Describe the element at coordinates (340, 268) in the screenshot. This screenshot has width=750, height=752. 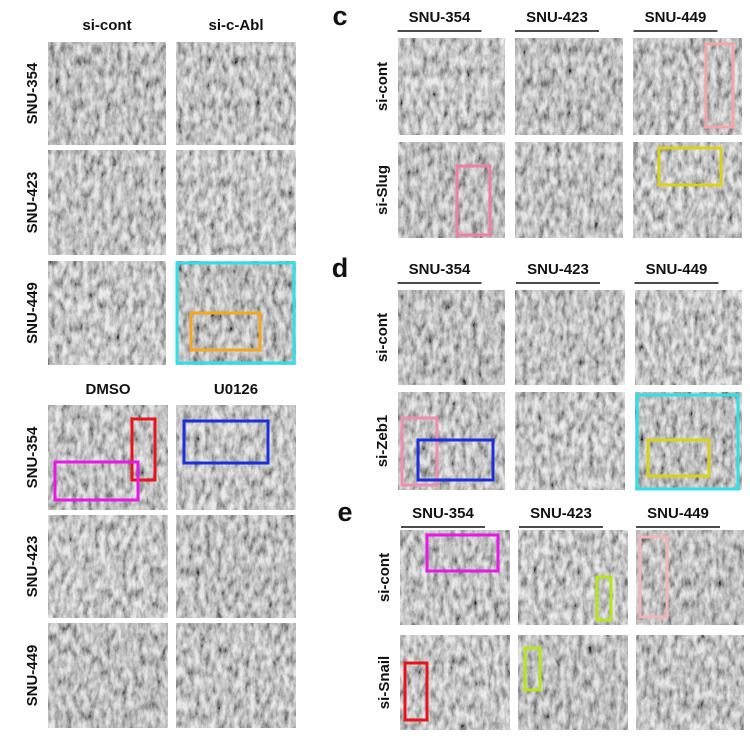
I see `panel-letter: d` at that location.